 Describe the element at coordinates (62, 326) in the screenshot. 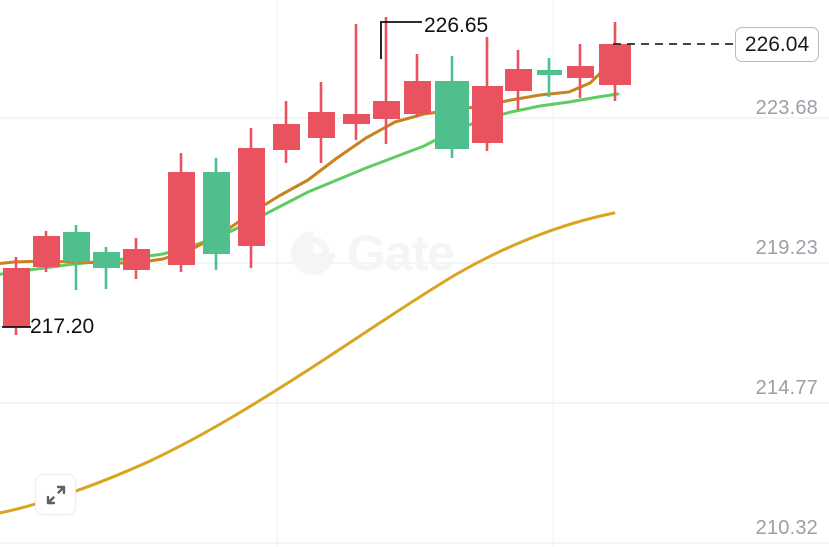

I see `period-low-label: 217.20` at that location.